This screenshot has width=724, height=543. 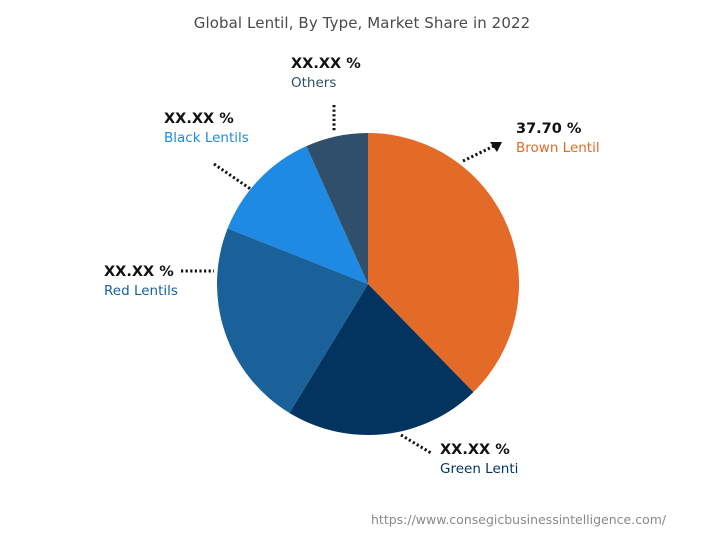 What do you see at coordinates (206, 138) in the screenshot?
I see `name-black-lentils: Black Lentils` at bounding box center [206, 138].